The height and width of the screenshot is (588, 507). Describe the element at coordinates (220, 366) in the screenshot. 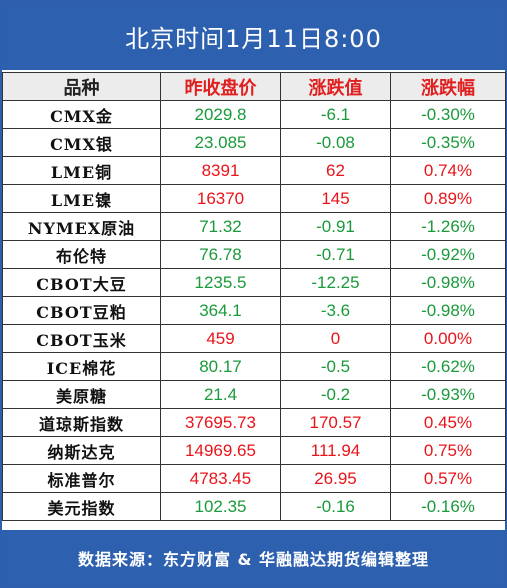

I see `quote-cell: 80.17` at that location.